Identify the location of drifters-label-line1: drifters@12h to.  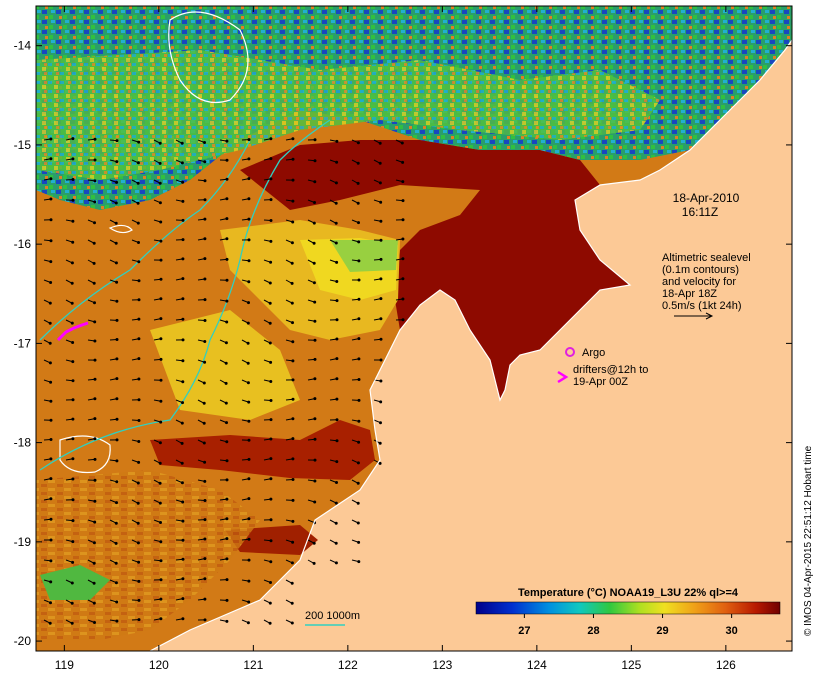
(610, 370).